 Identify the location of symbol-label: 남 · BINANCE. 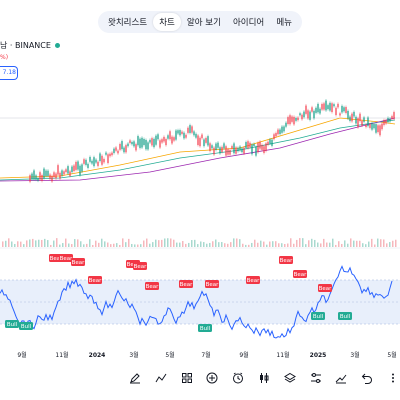
(25, 45).